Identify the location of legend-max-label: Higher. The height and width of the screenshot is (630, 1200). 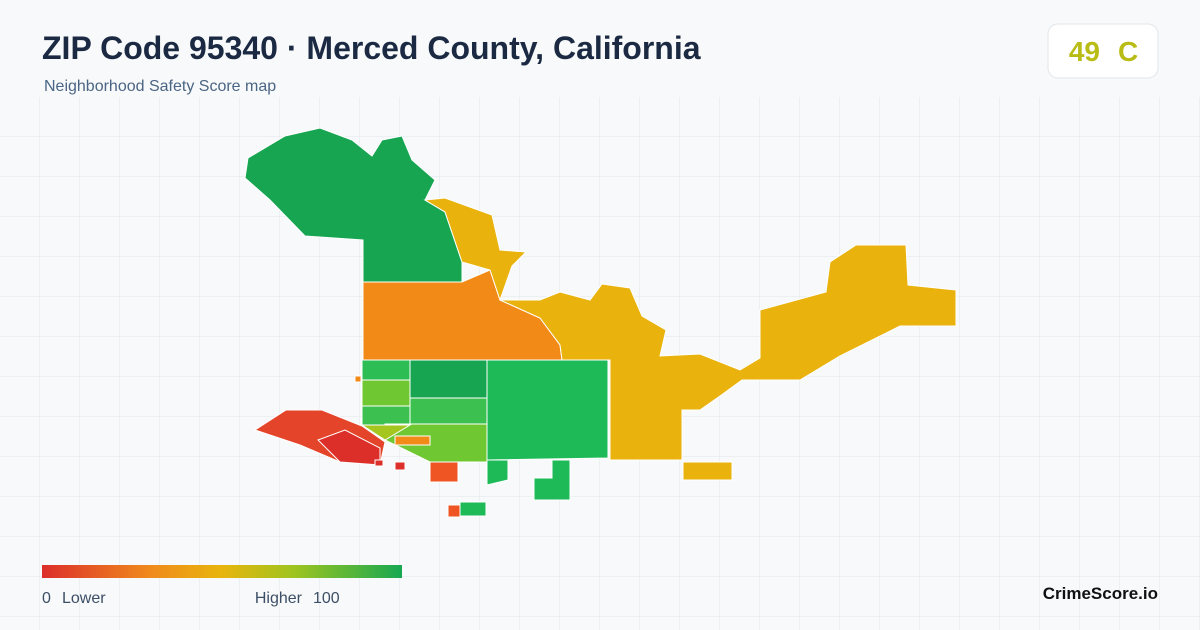
(279, 598).